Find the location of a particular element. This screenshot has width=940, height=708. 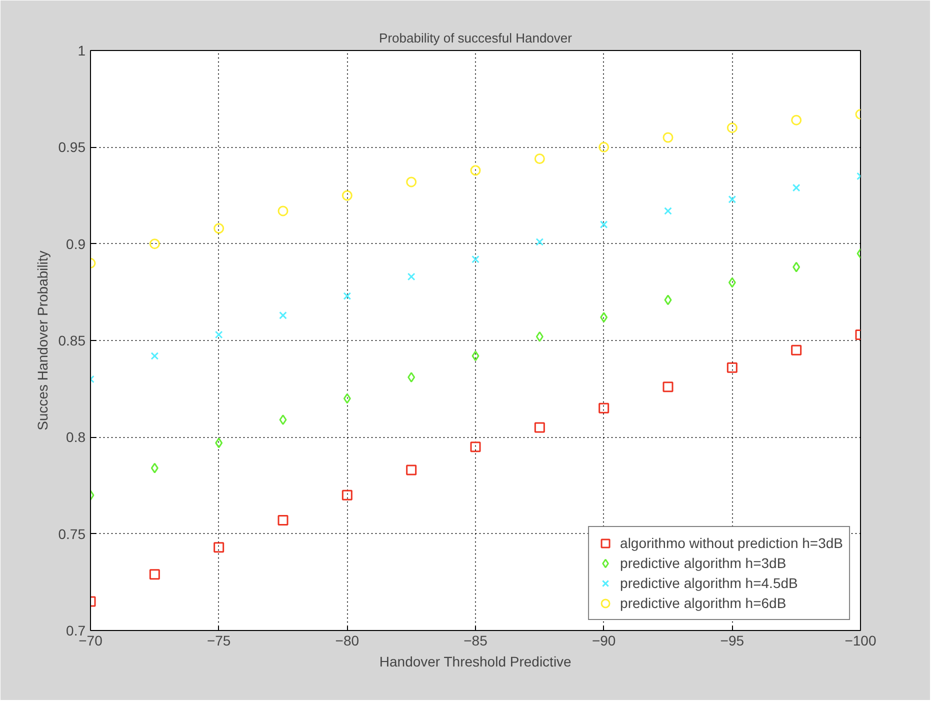

y-tick-label: 0.95 is located at coordinates (72, 147).